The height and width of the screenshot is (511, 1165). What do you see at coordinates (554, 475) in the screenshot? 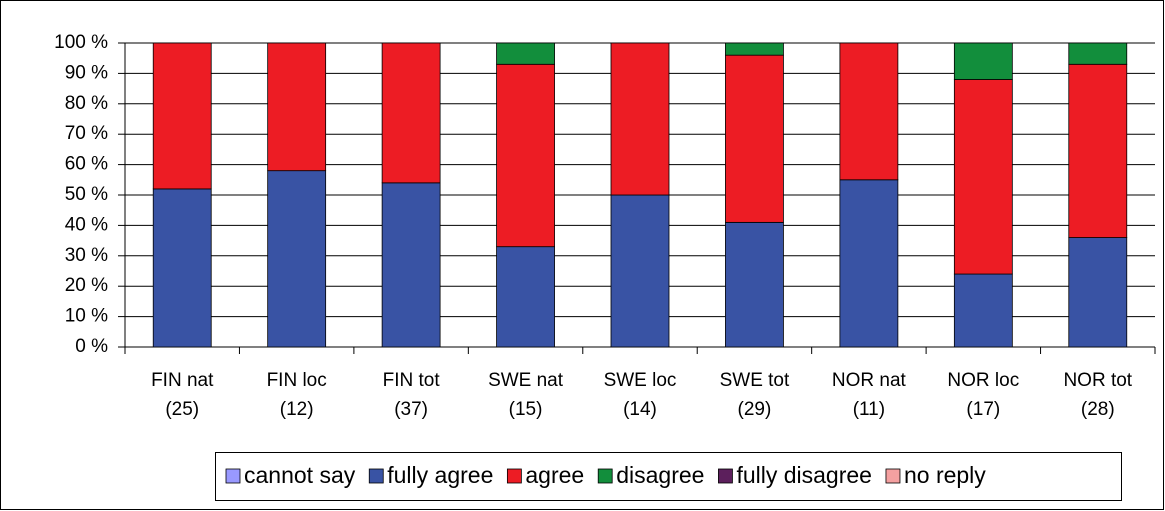
I see `legend-label: agree` at bounding box center [554, 475].